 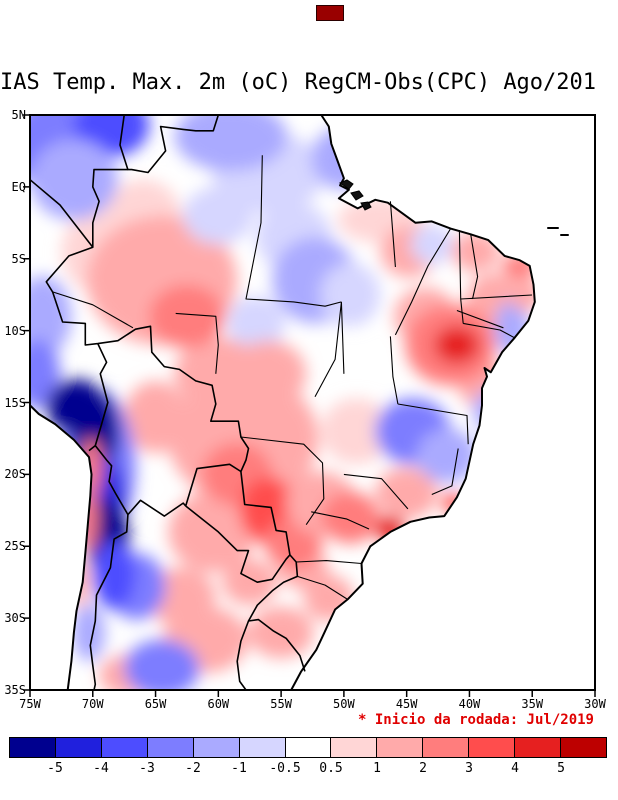 What do you see at coordinates (595, 704) in the screenshot?
I see `lon-tick-label: 30W` at bounding box center [595, 704].